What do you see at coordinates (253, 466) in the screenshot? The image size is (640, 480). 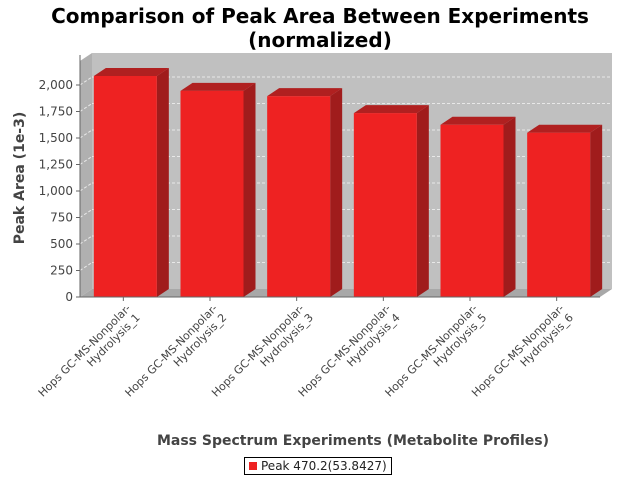 I see `legend-swatch` at bounding box center [253, 466].